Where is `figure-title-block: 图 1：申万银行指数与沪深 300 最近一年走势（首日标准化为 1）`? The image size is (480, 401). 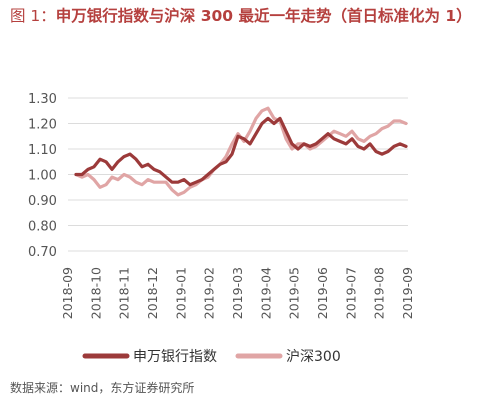
figure-title-block: 图 1：申万银行指数与沪深 300 最近一年走势（首日标准化为 1） is located at coordinates (241, 16).